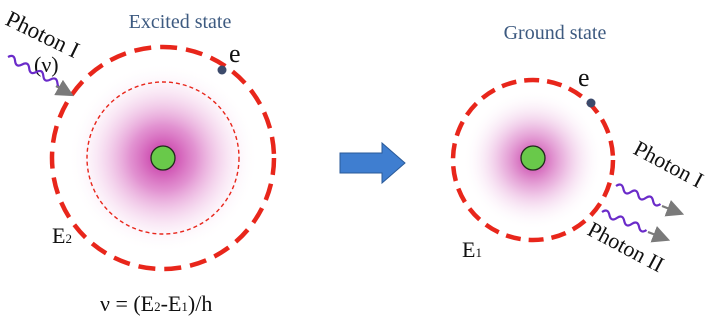 The height and width of the screenshot is (326, 712). I want to click on electron-left, so click(222, 70).